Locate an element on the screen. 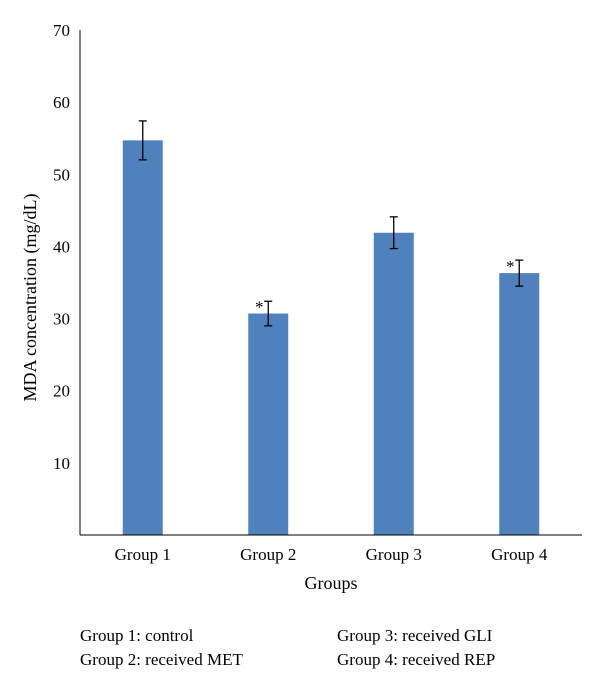  y-tick-label: 60 is located at coordinates (61, 102).